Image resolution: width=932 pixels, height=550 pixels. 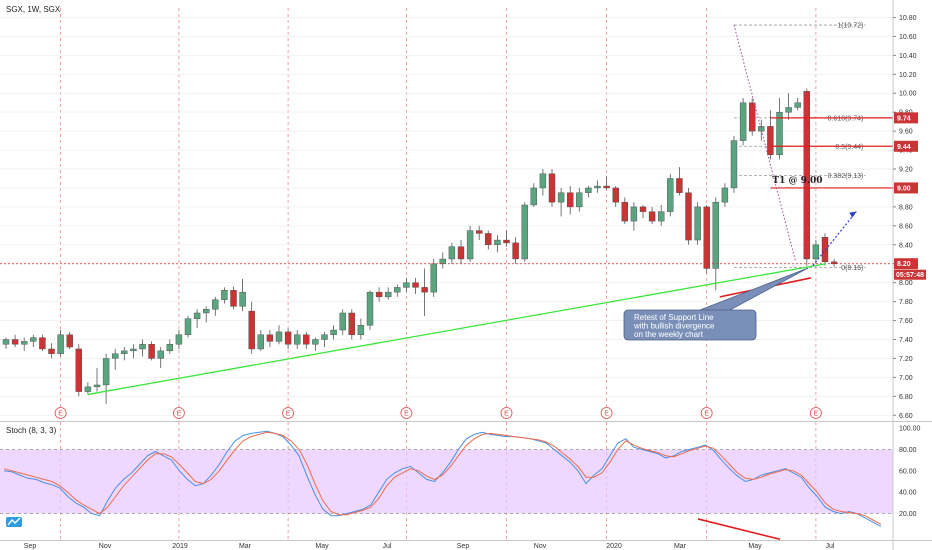 What do you see at coordinates (850, 26) in the screenshot?
I see `fib-level-label: 1(10.72)` at bounding box center [850, 26].